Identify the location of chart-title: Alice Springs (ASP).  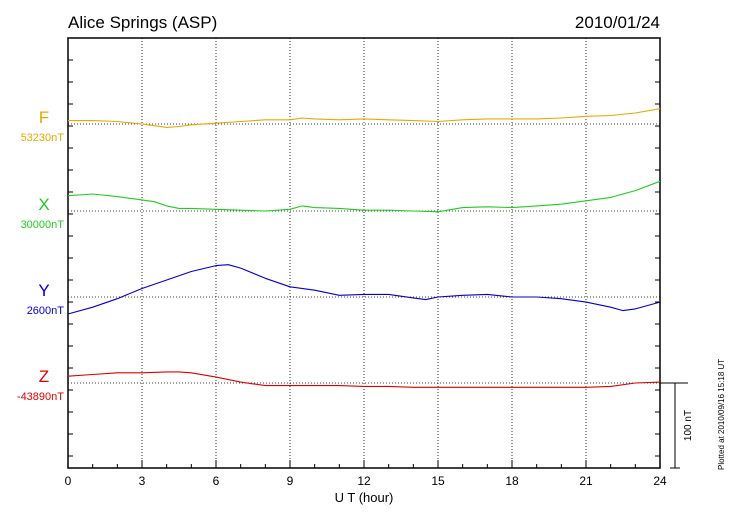
(142, 22).